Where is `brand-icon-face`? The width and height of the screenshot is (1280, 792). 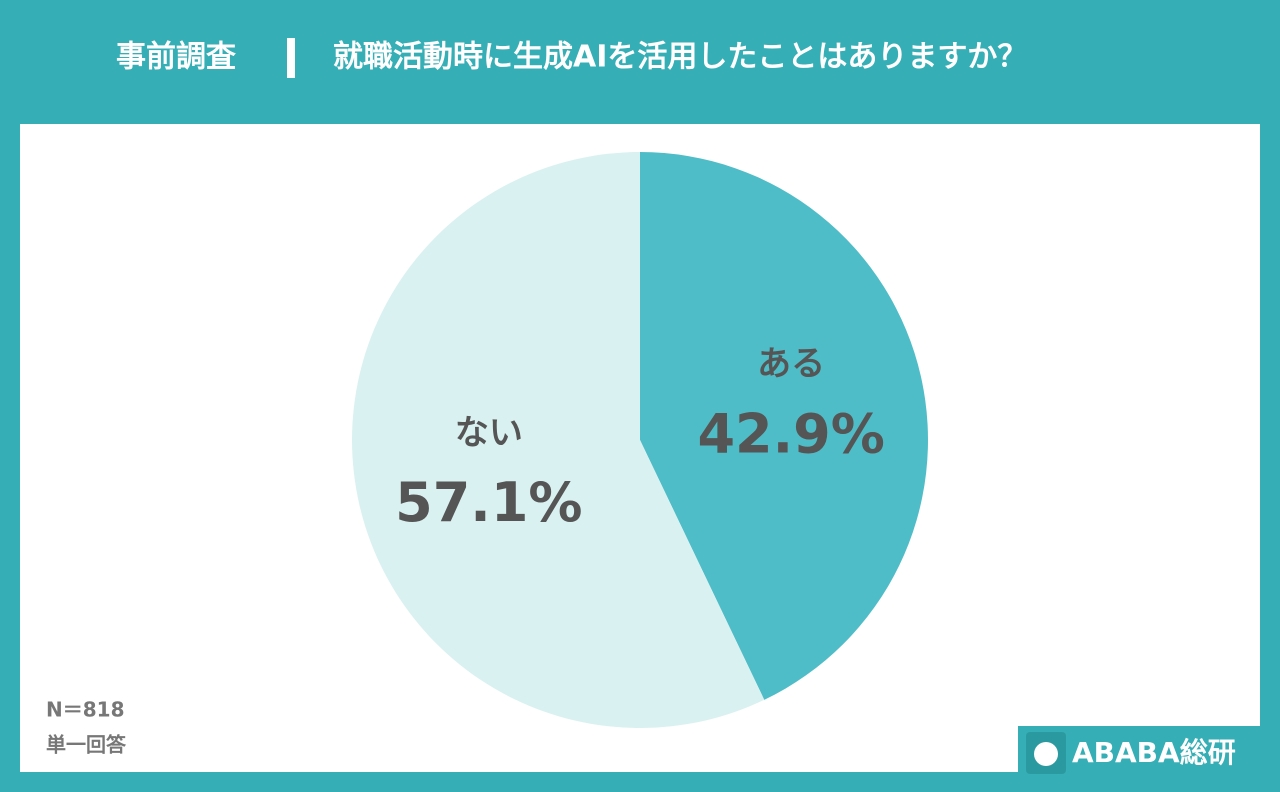
brand-icon-face is located at coordinates (1046, 754).